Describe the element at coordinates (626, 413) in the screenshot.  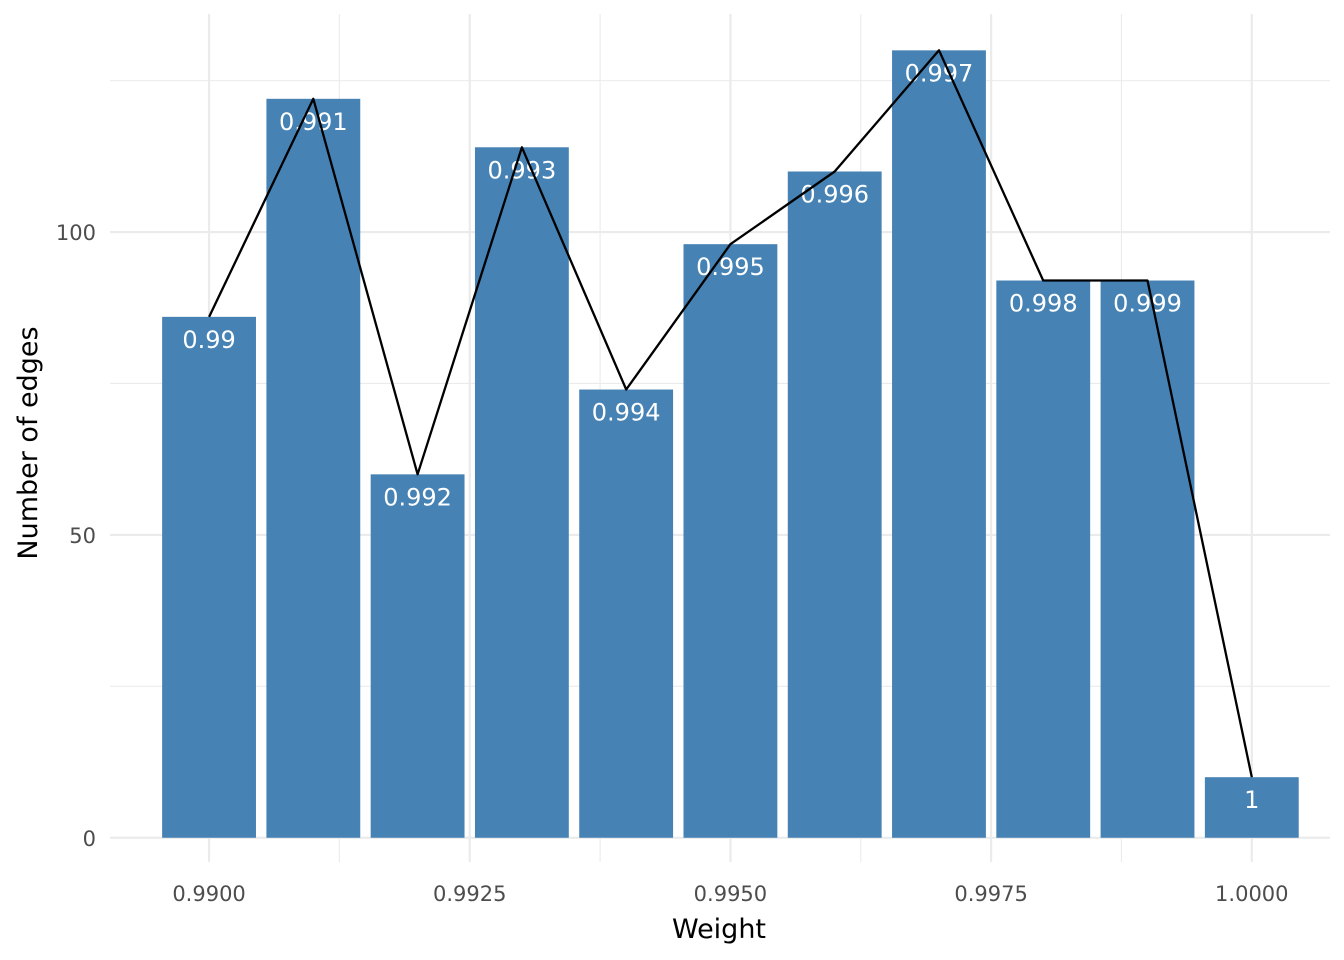
I see `bar-label: 0.994` at that location.